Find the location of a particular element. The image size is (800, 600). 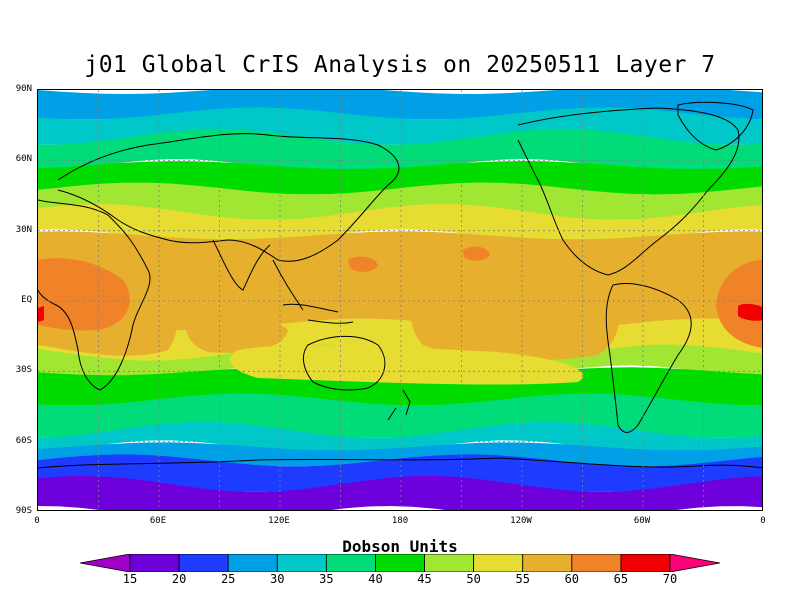

coastline-north-america is located at coordinates (628, 191).